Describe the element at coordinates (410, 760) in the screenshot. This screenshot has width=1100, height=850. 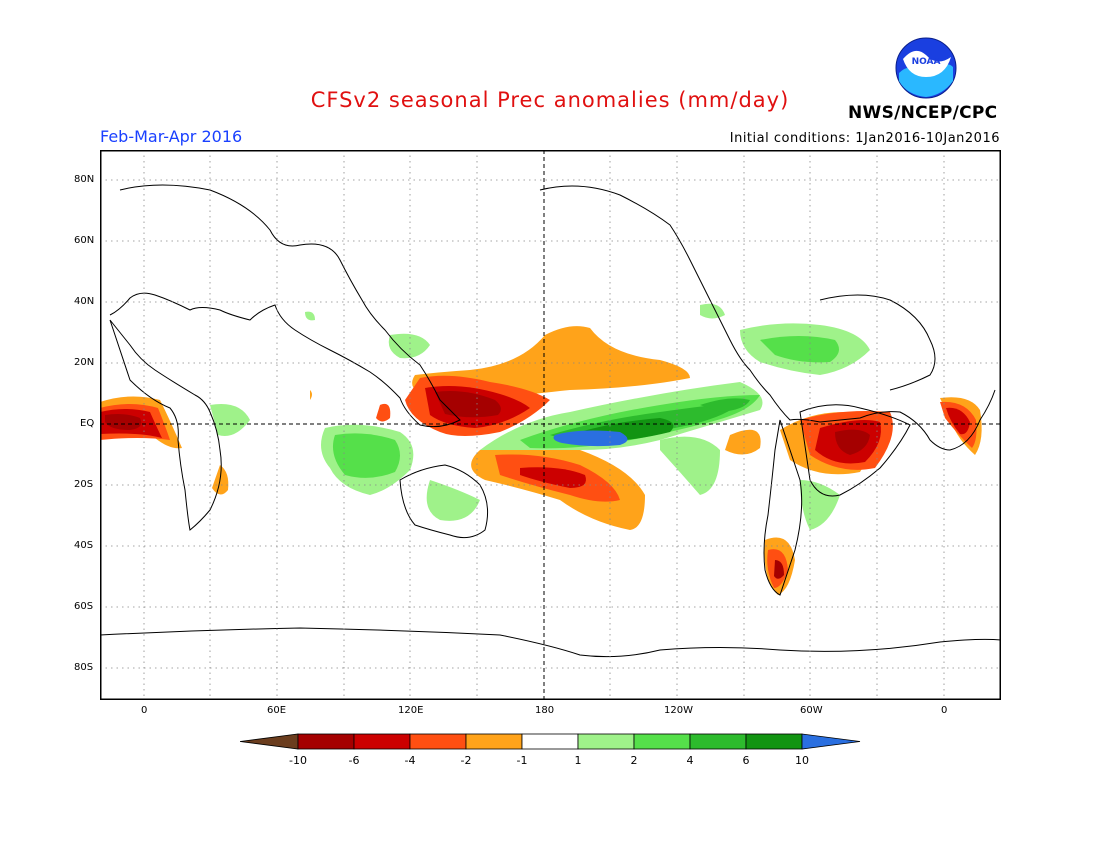
I see `colorbar-label-2: -4` at that location.